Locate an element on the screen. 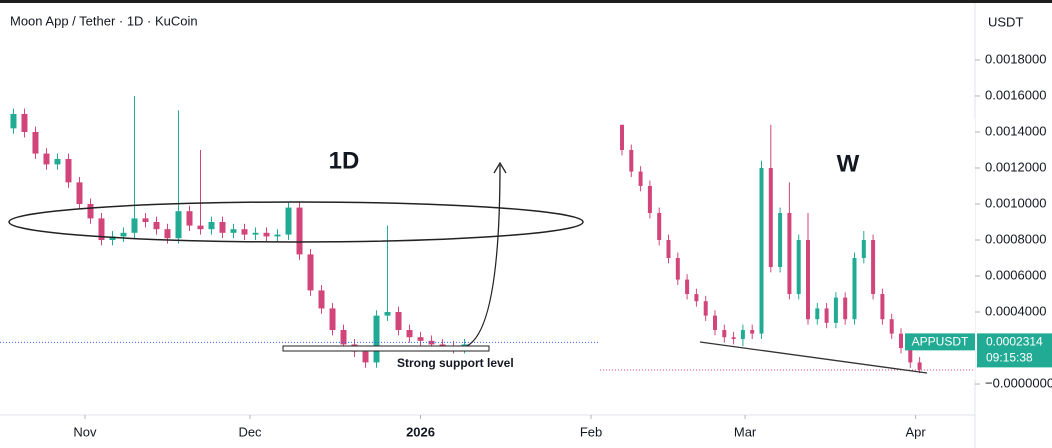  range-ellipse is located at coordinates (296, 222).